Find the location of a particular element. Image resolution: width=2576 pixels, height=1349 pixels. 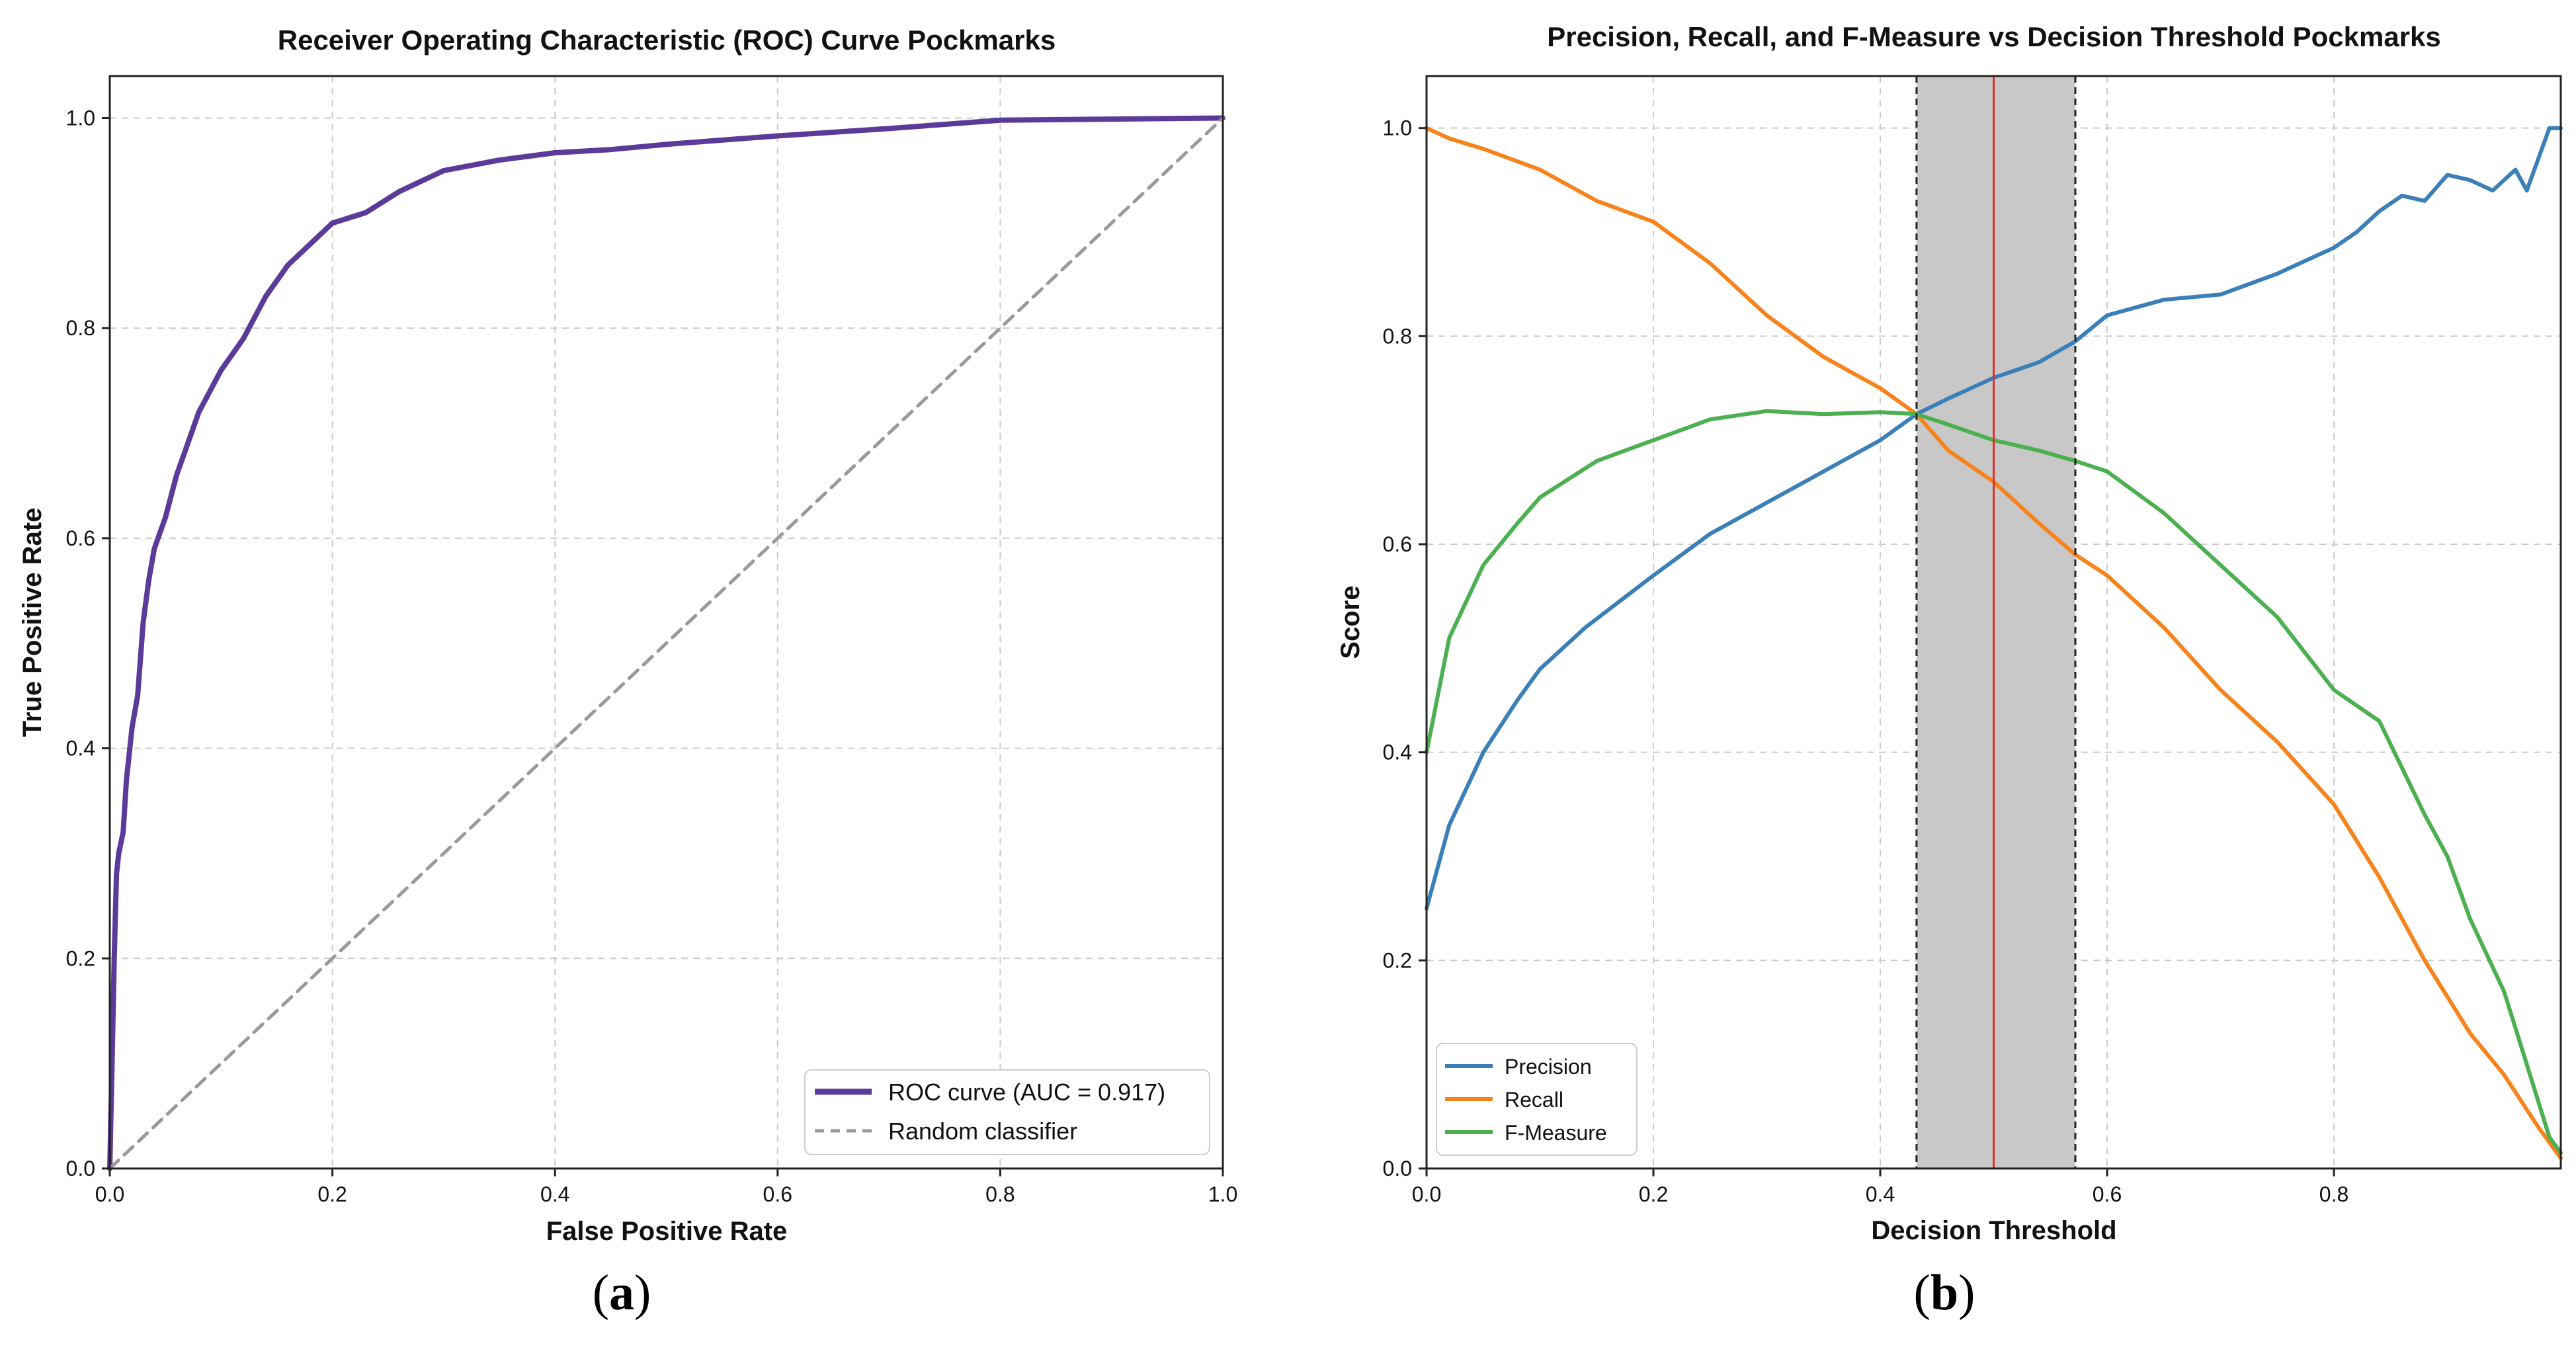

threshold-legend-label-precision: Precision is located at coordinates (1548, 1067).